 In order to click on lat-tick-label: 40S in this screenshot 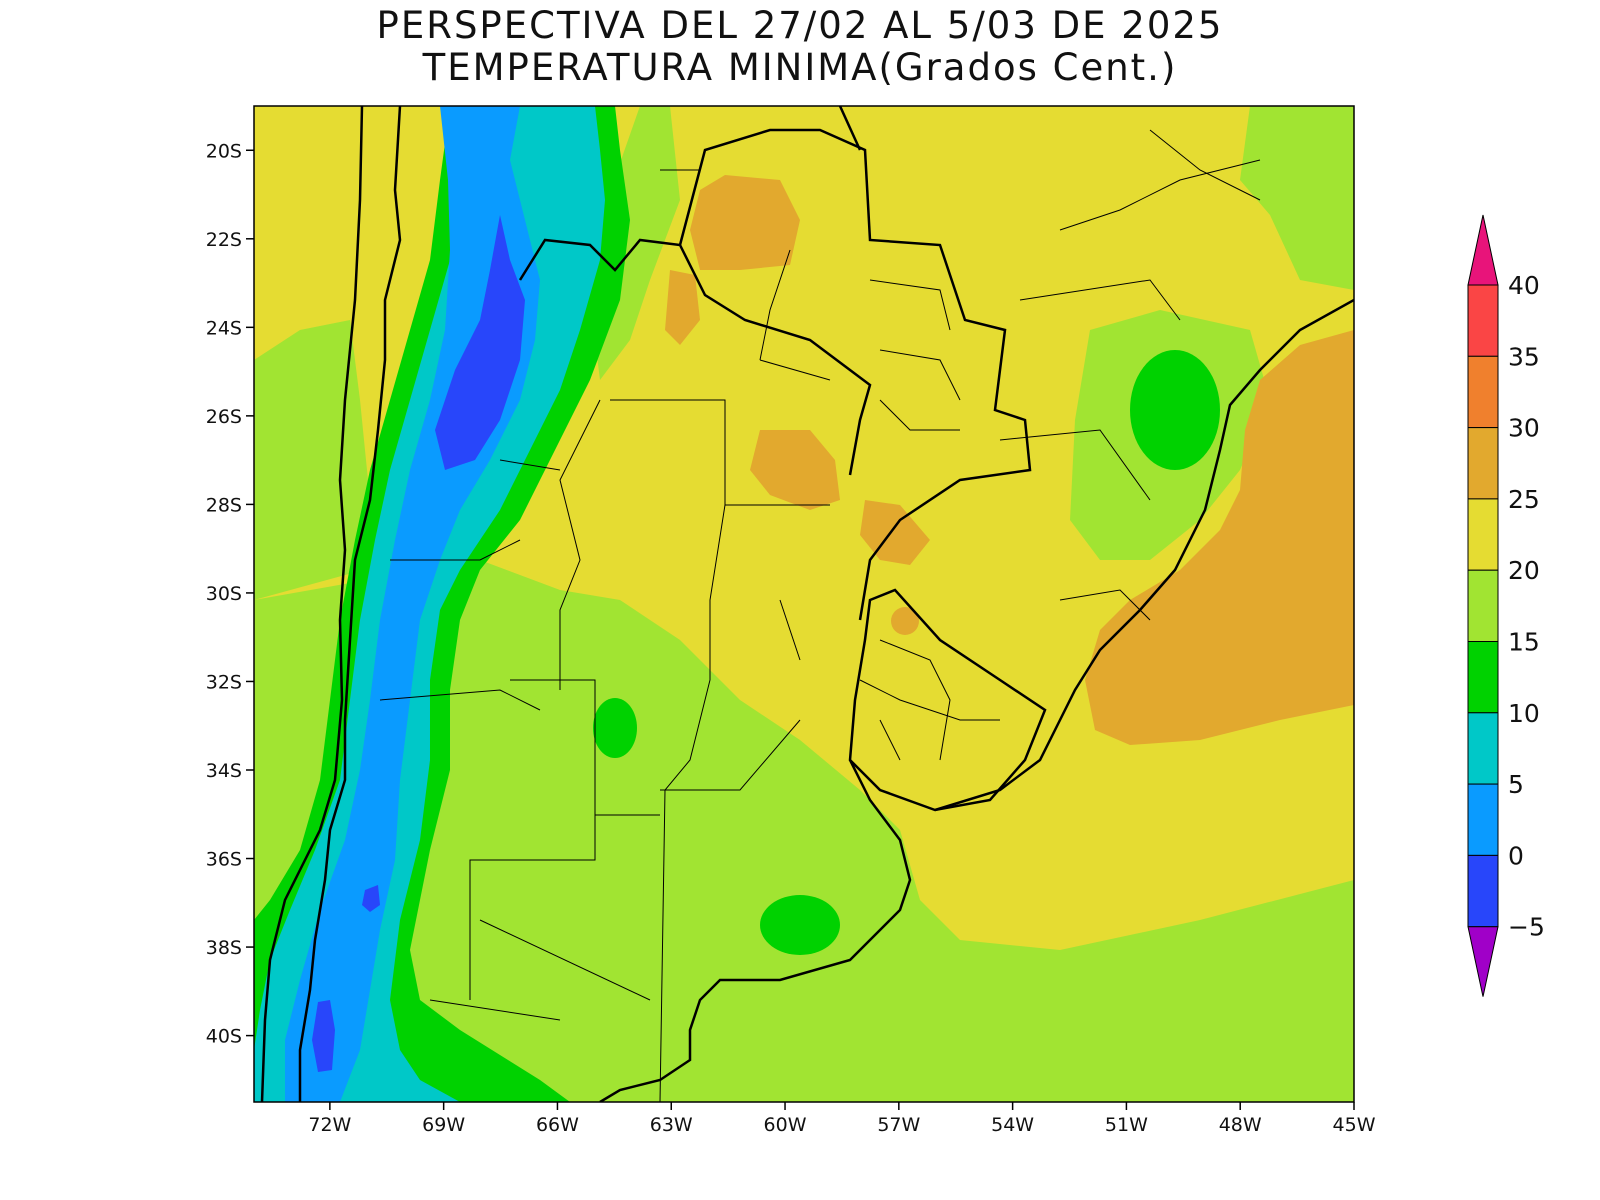, I will do `click(224, 1037)`.